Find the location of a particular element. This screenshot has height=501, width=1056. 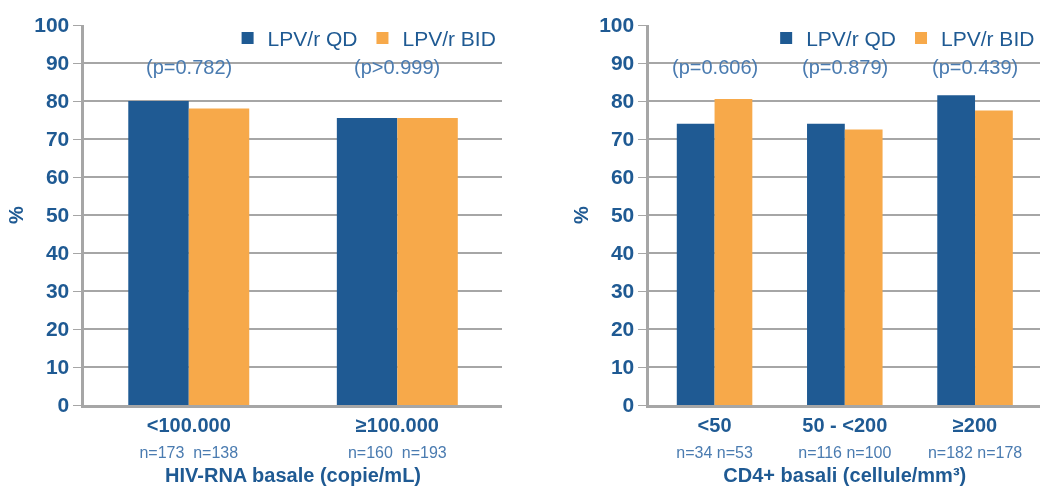

x-tick-label: <50 n=34 n=53 is located at coordinates (714, 437).